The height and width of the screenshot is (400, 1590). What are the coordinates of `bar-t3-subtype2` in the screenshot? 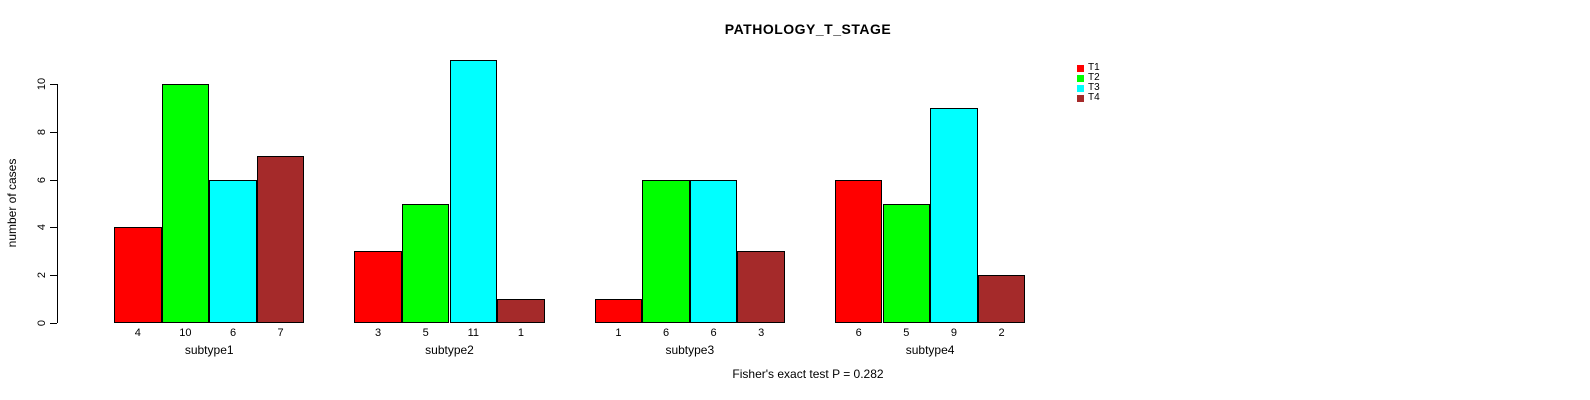 It's located at (473, 191).